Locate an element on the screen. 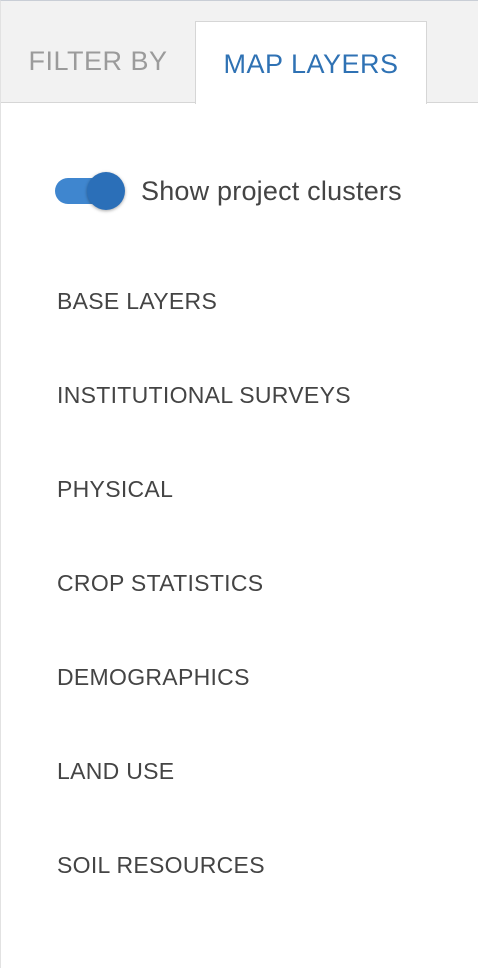  tab-bar: FILTER BY MAP LAYERS is located at coordinates (239, 52).